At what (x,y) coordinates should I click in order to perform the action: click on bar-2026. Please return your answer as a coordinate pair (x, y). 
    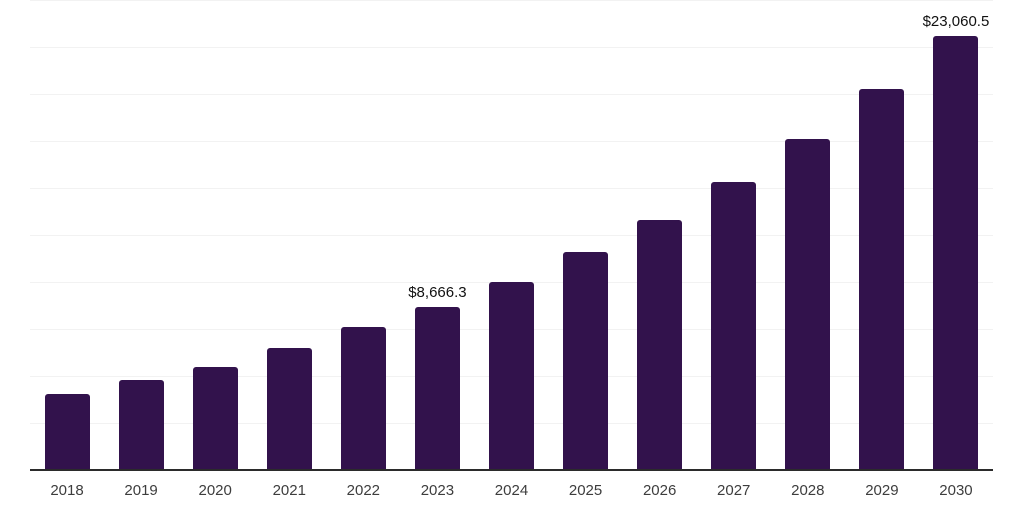
    Looking at the image, I should click on (660, 345).